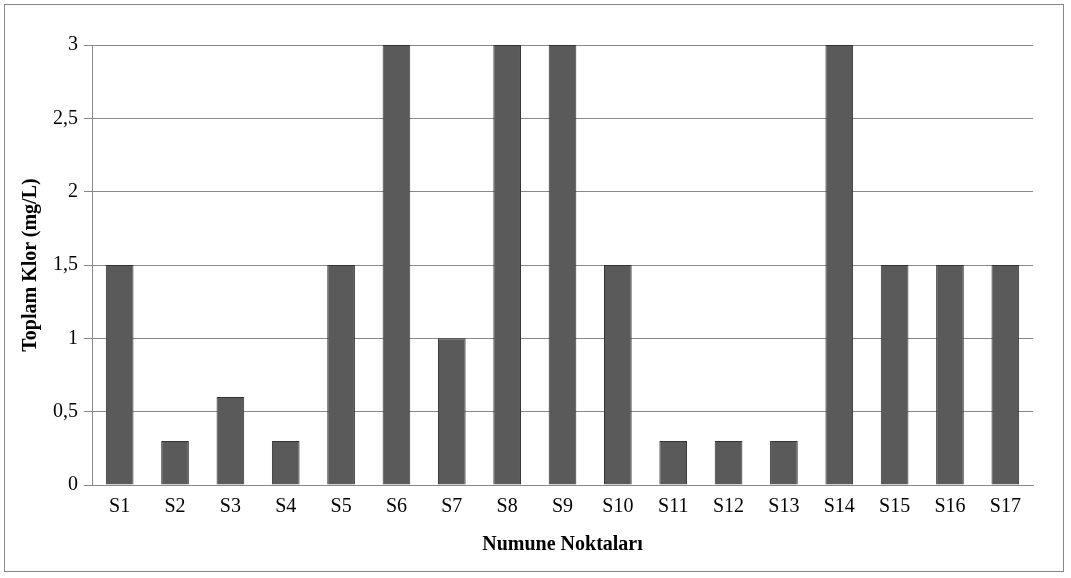  What do you see at coordinates (618, 505) in the screenshot?
I see `x-tick-label: S10` at bounding box center [618, 505].